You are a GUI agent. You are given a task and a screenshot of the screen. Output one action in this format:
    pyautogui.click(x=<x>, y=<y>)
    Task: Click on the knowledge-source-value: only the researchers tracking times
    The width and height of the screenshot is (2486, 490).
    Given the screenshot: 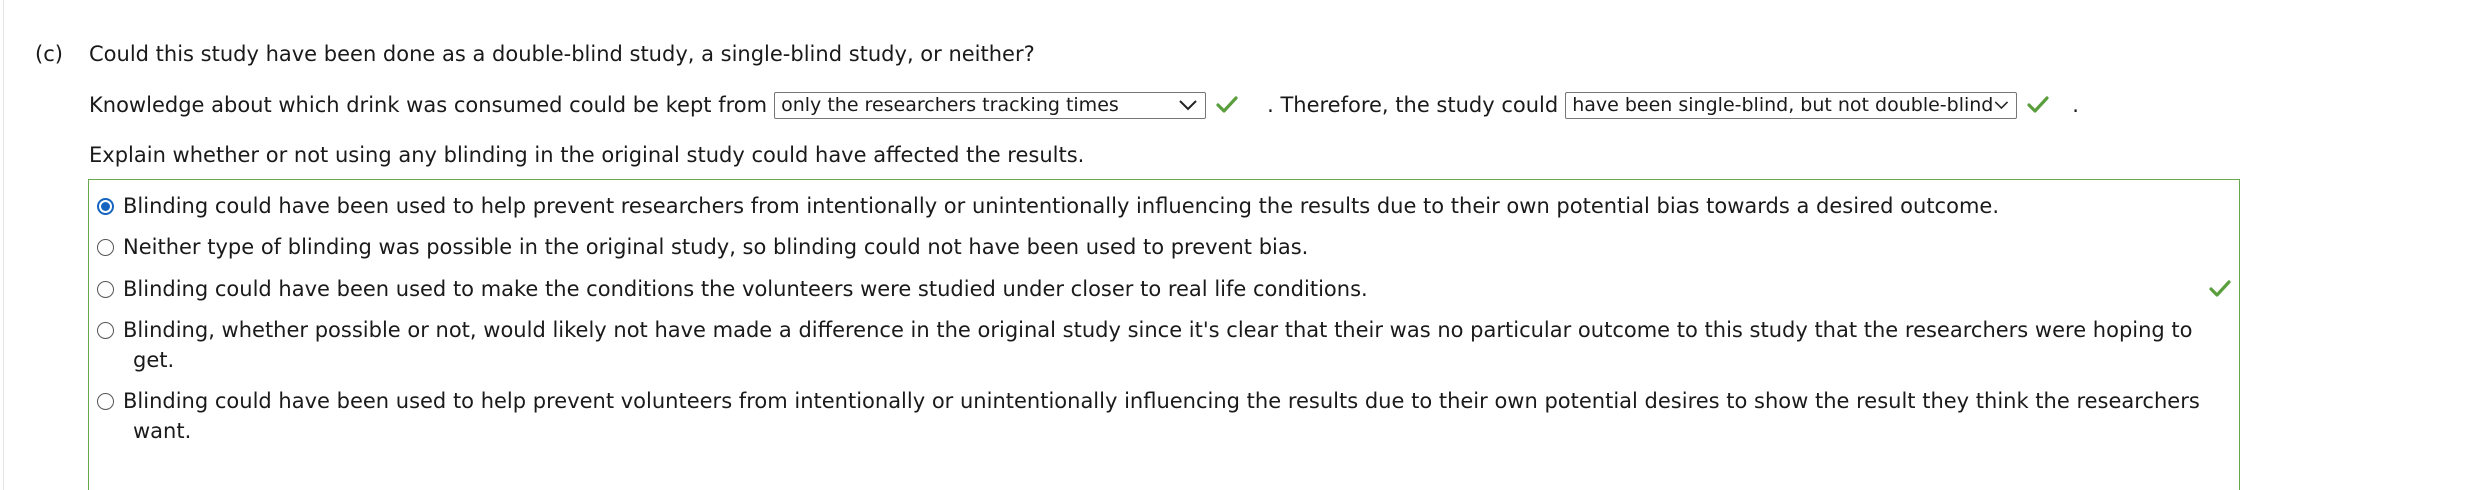 What is the action you would take?
    pyautogui.click(x=950, y=105)
    